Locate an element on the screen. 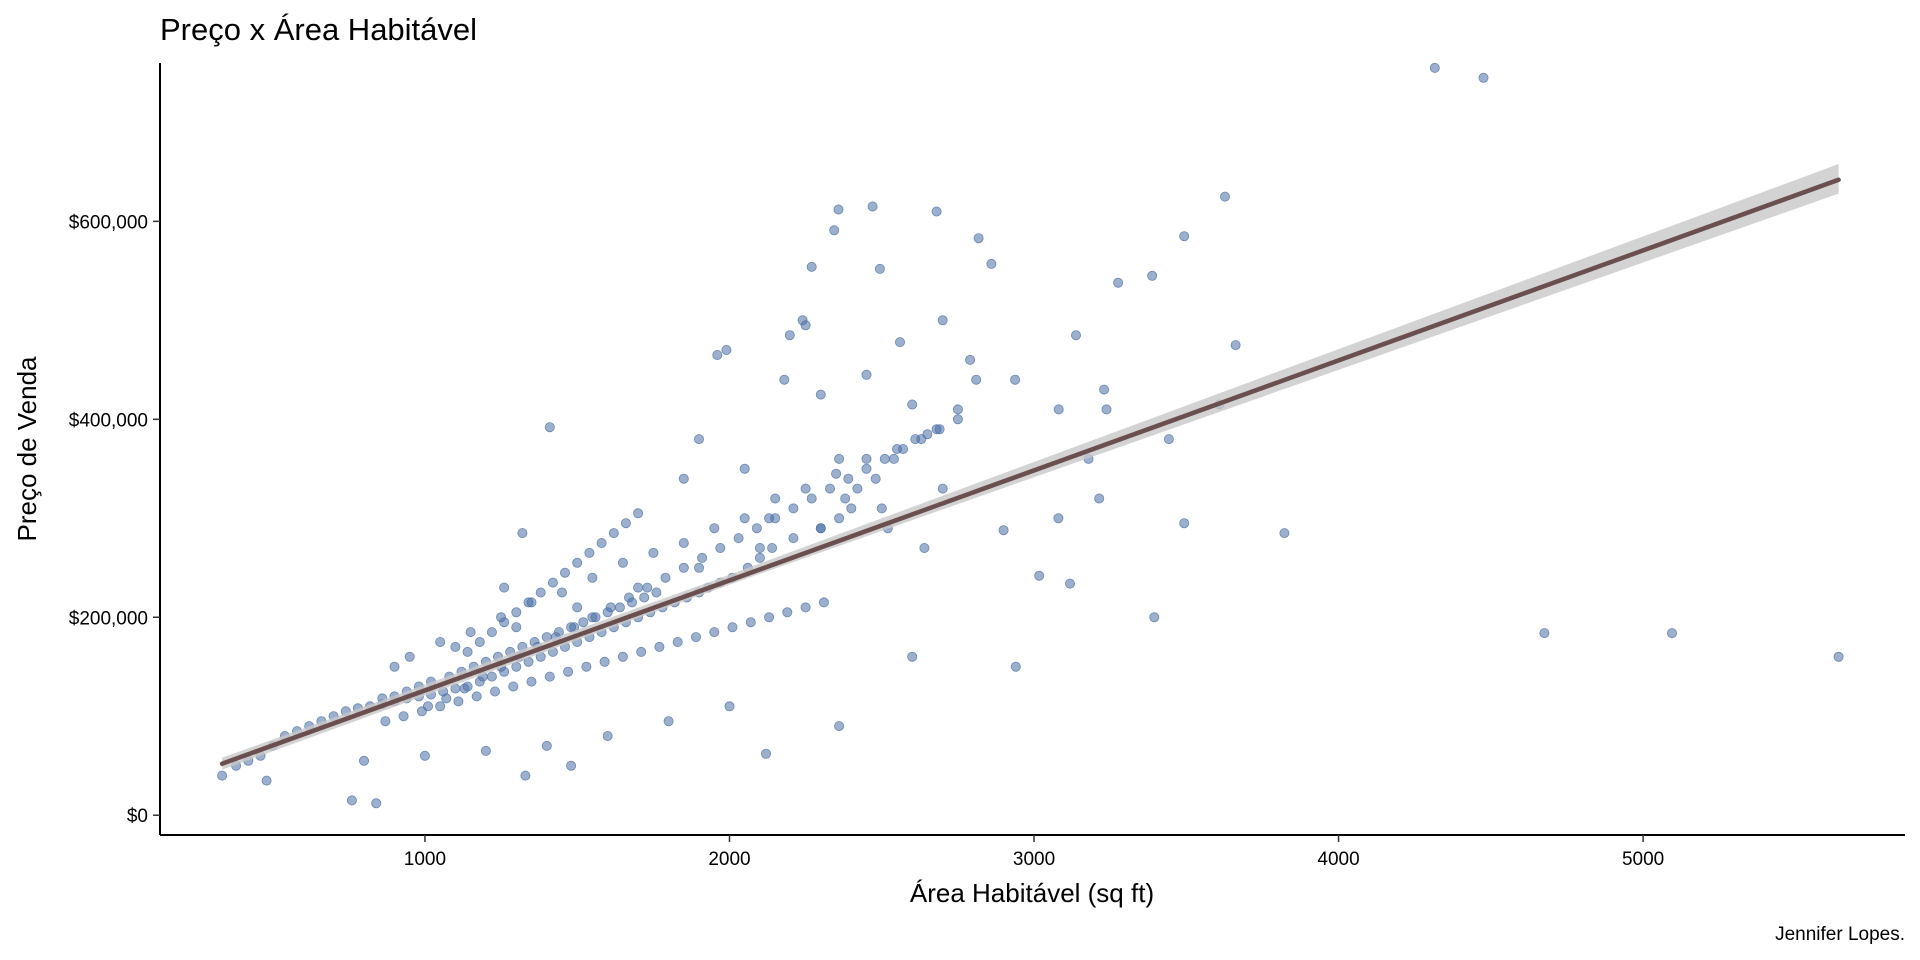 The image size is (1920, 960). chart-title: Preço x Área Habitável is located at coordinates (318, 29).